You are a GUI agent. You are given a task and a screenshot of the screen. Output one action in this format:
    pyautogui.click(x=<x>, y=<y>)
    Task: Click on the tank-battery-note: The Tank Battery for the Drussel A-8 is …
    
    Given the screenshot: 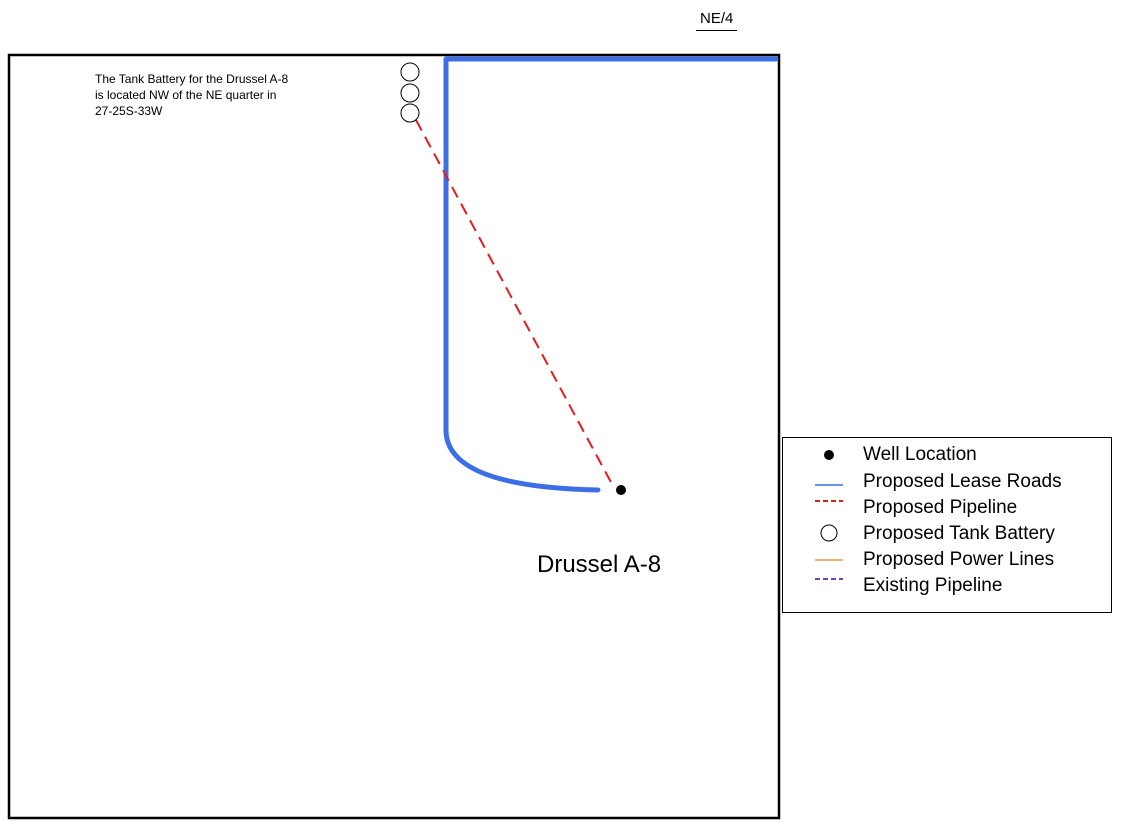 What is the action you would take?
    pyautogui.click(x=245, y=95)
    